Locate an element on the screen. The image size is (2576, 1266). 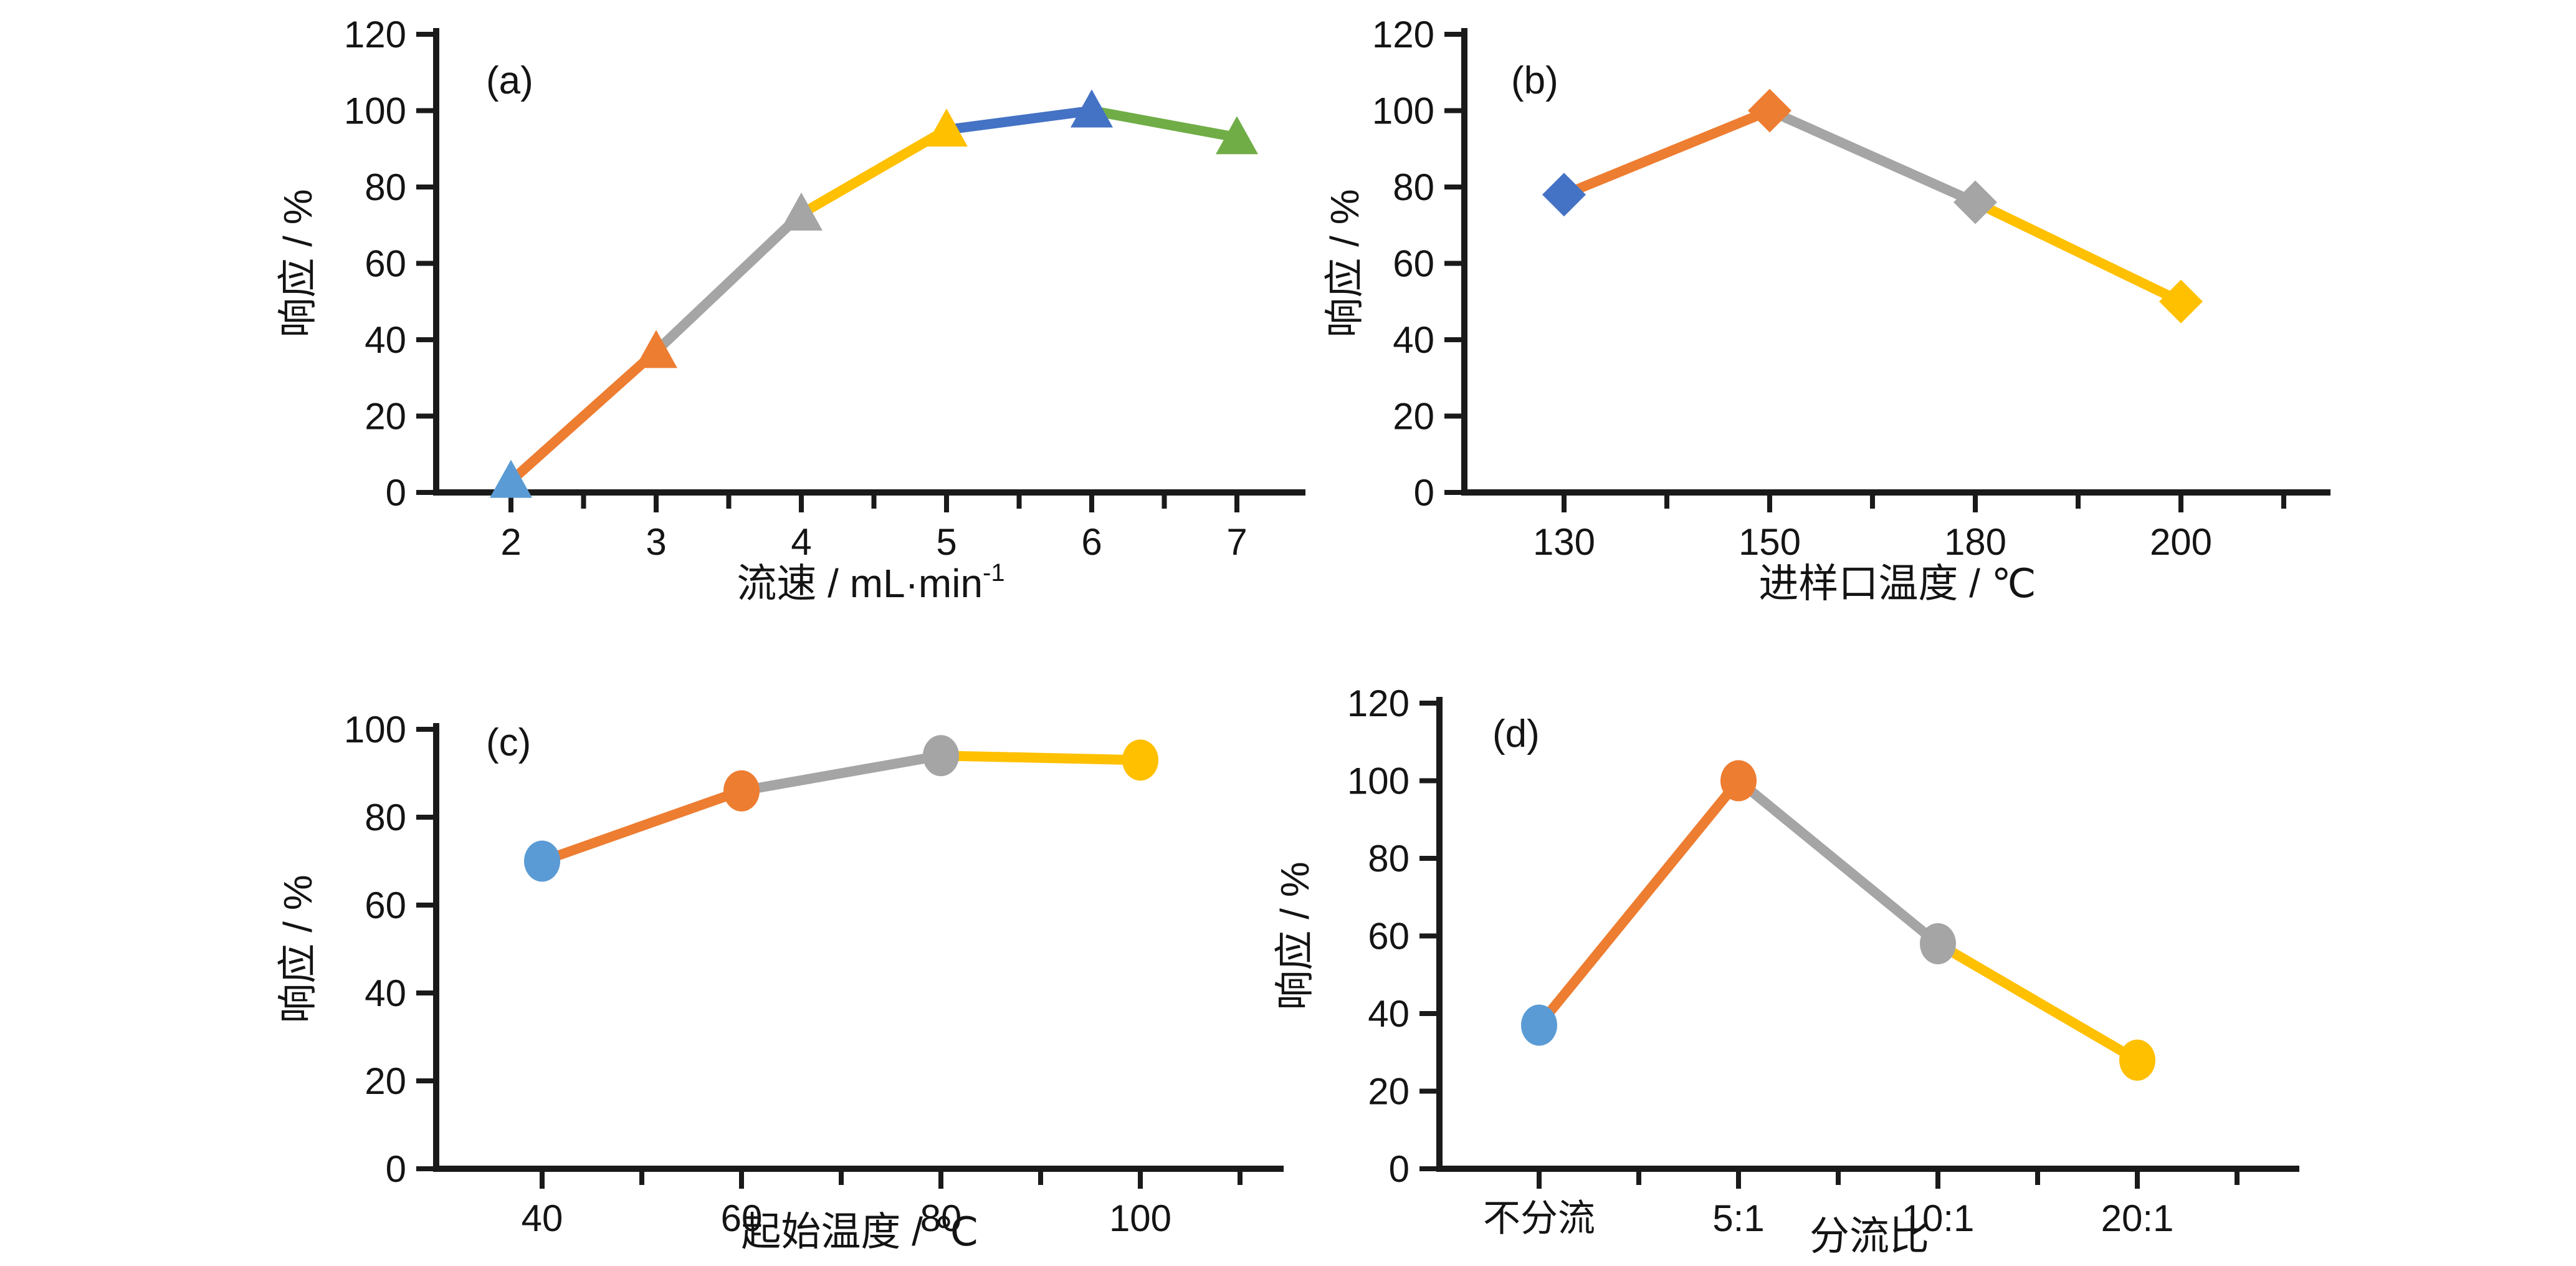
x-tick-label: 180 is located at coordinates (1975, 542).